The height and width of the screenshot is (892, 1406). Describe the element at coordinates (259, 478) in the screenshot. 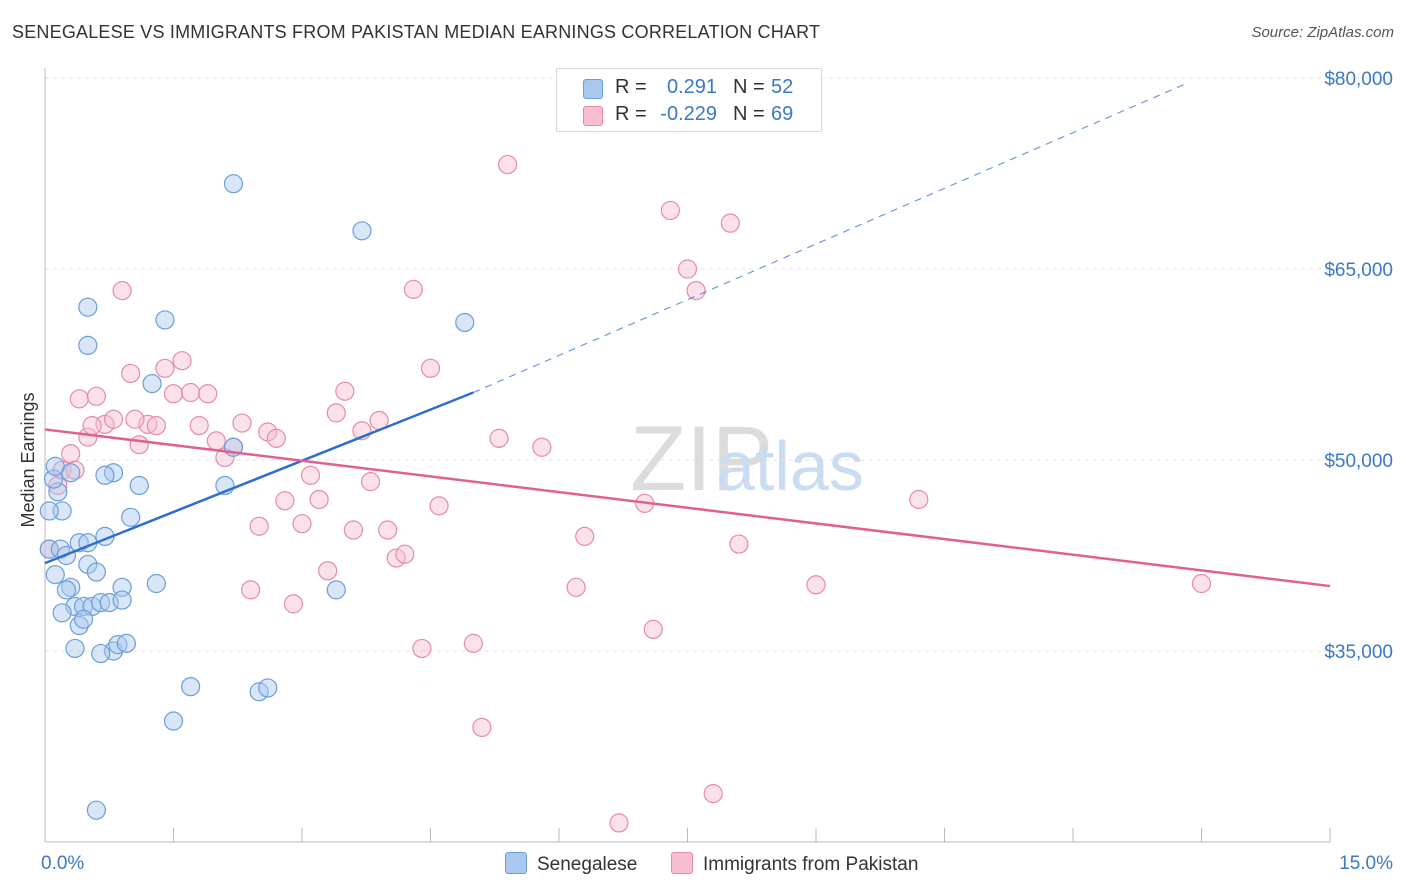

I see `senegalese-trend-line` at that location.